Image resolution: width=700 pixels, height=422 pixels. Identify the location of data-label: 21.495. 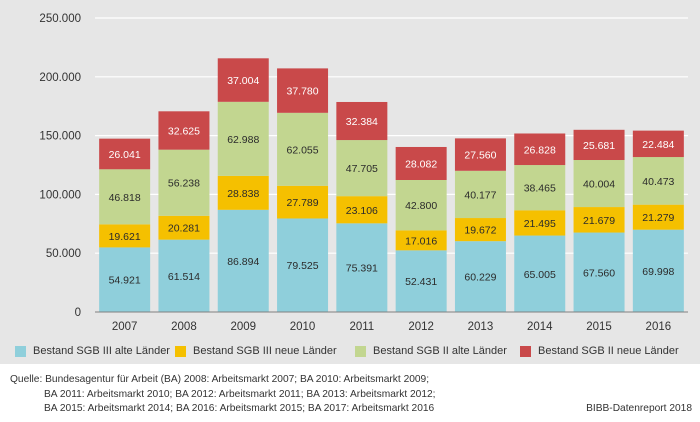
(540, 224).